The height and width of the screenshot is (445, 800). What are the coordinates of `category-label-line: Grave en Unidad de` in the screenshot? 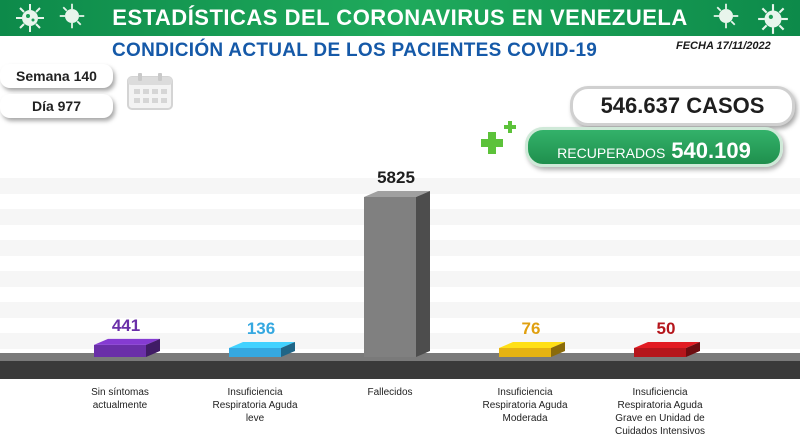 It's located at (660, 418).